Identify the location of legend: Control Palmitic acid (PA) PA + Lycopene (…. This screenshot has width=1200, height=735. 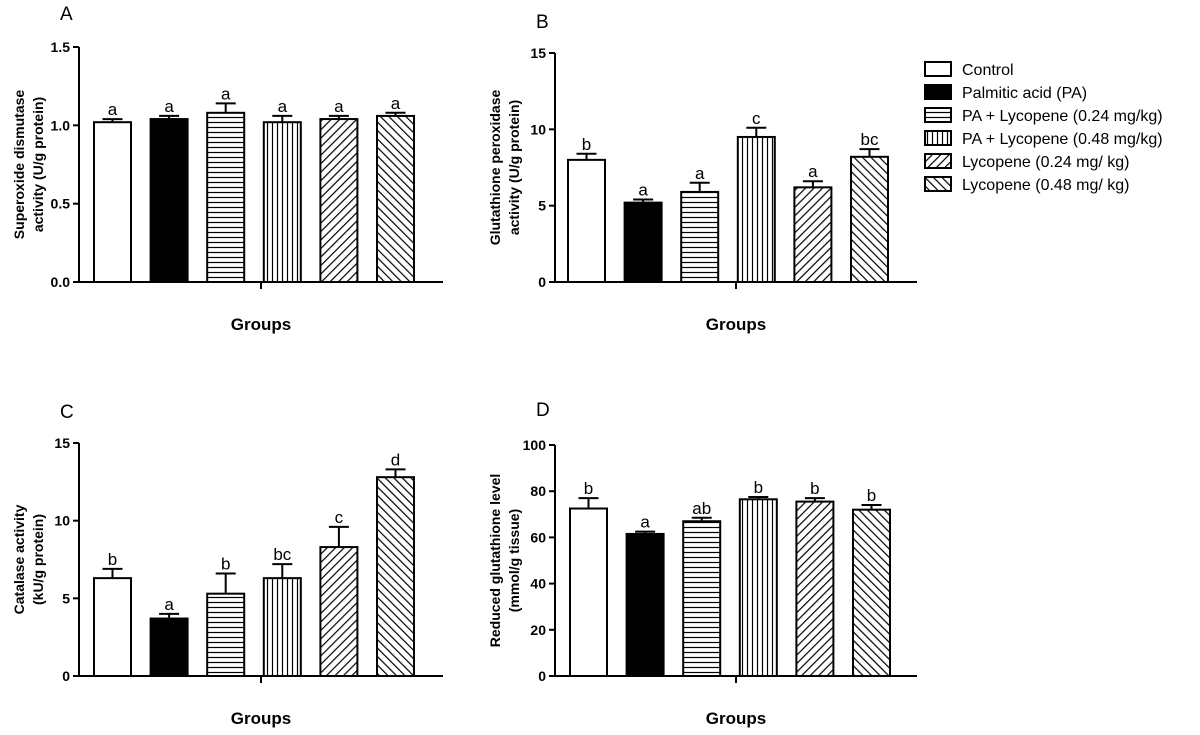
(1043, 127).